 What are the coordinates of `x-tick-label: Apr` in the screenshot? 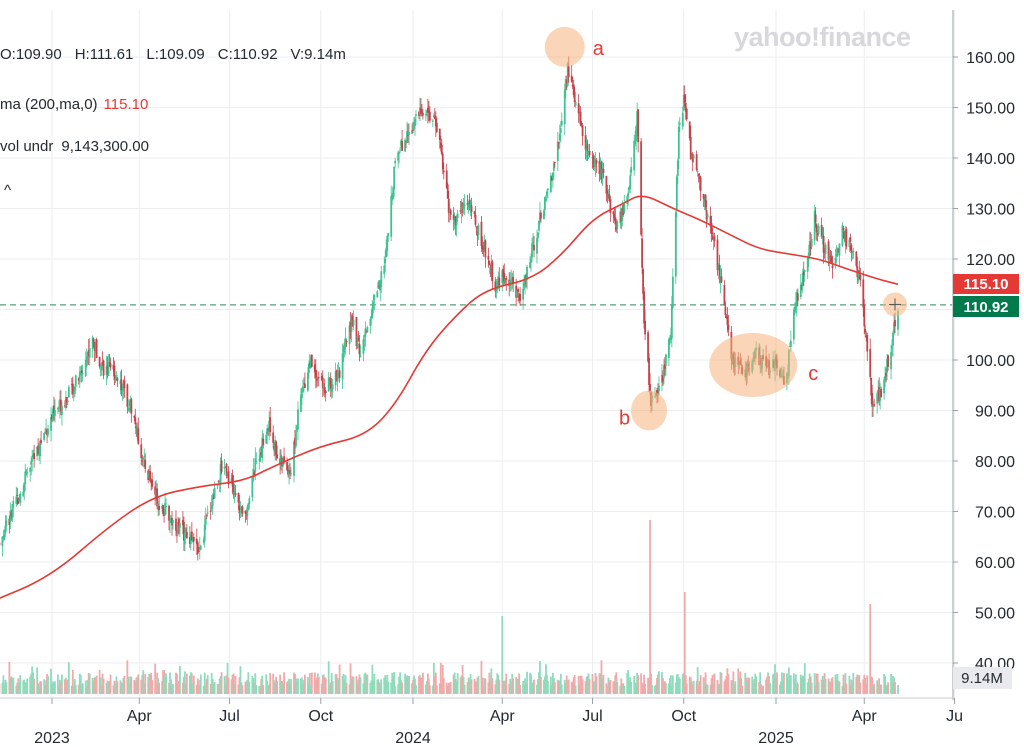 It's located at (503, 716).